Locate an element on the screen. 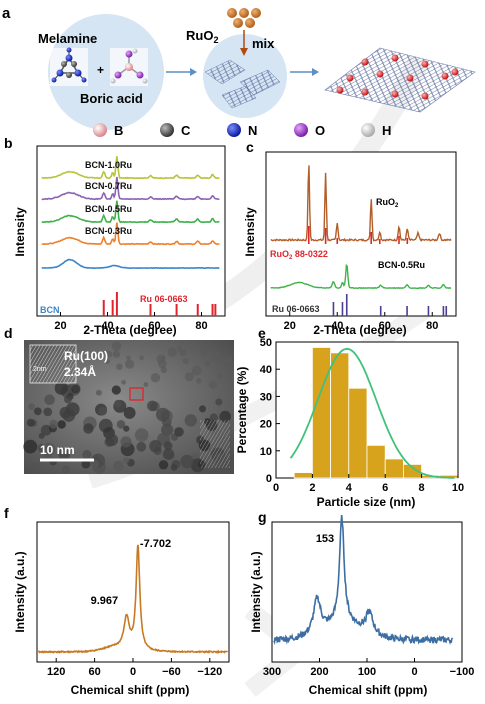 The width and height of the screenshot is (485, 704). panel-letter-e: e is located at coordinates (262, 333).